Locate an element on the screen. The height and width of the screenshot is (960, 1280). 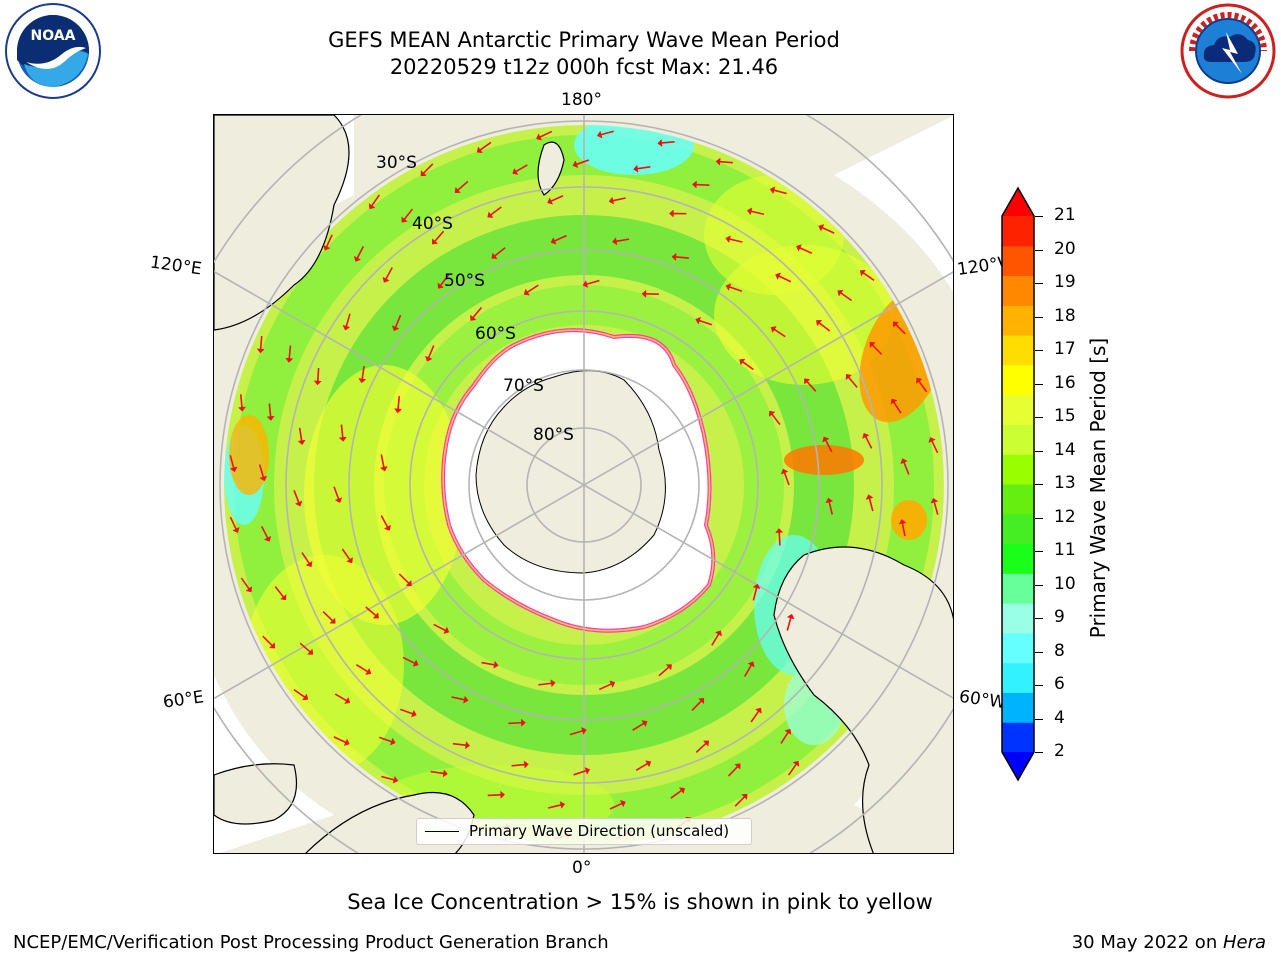
colorbar-tick-label: 18 is located at coordinates (1065, 315).